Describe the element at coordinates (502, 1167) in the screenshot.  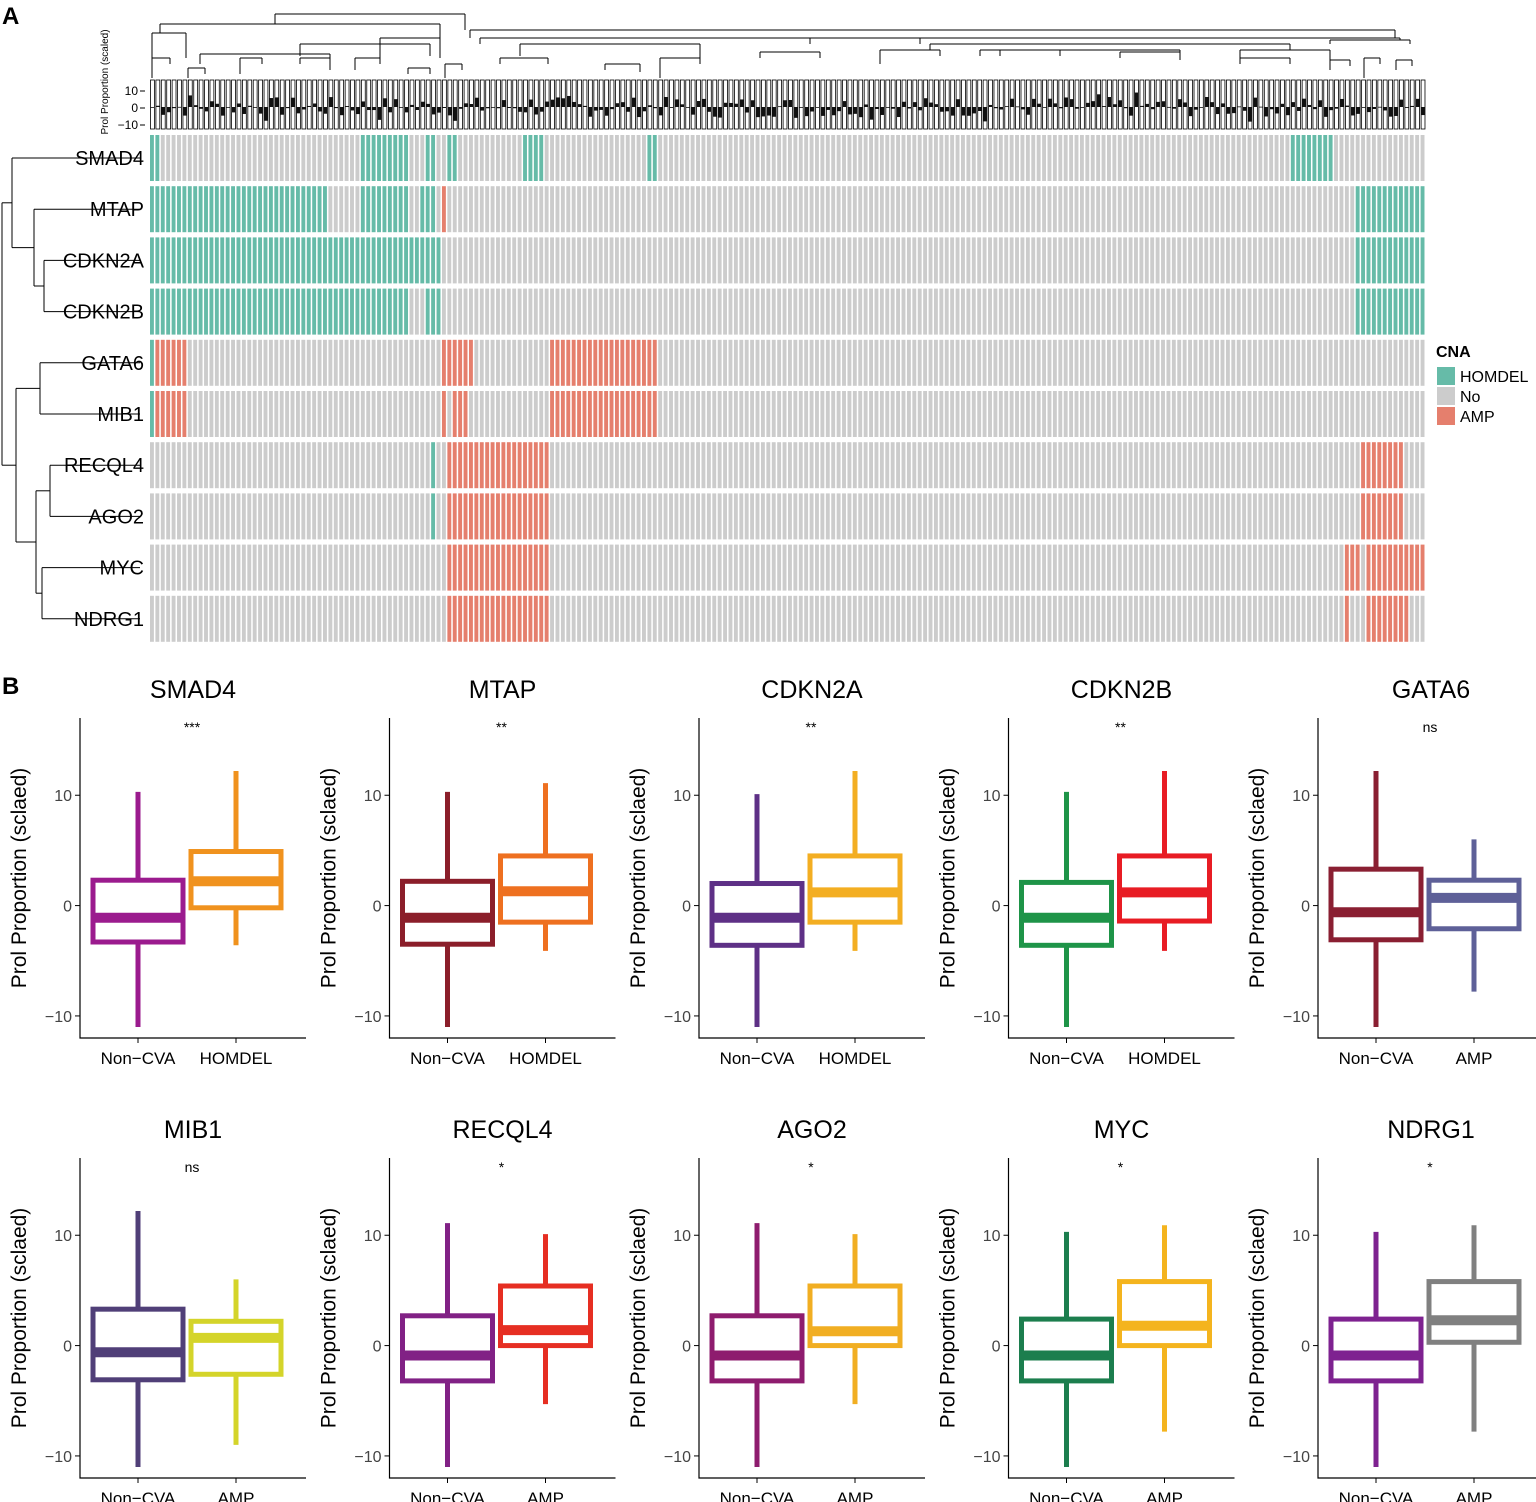
I see `significance-label: *` at that location.